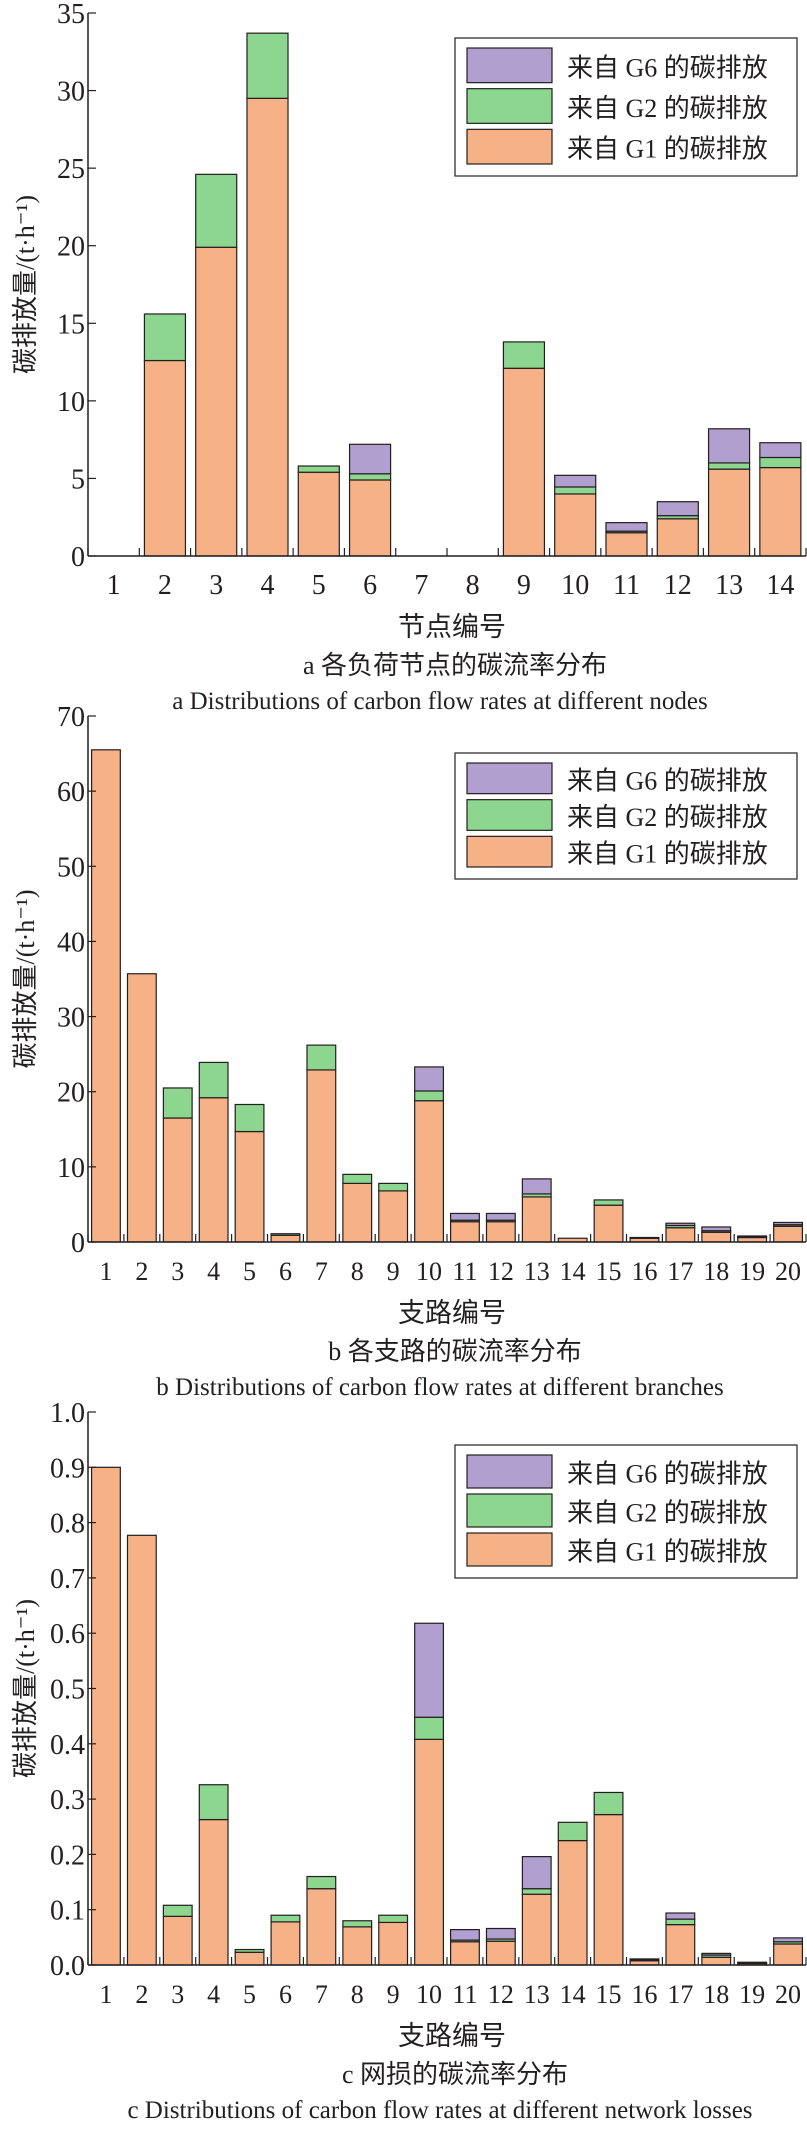 The image size is (807, 2135). I want to click on bar-b-7-g2, so click(321, 1057).